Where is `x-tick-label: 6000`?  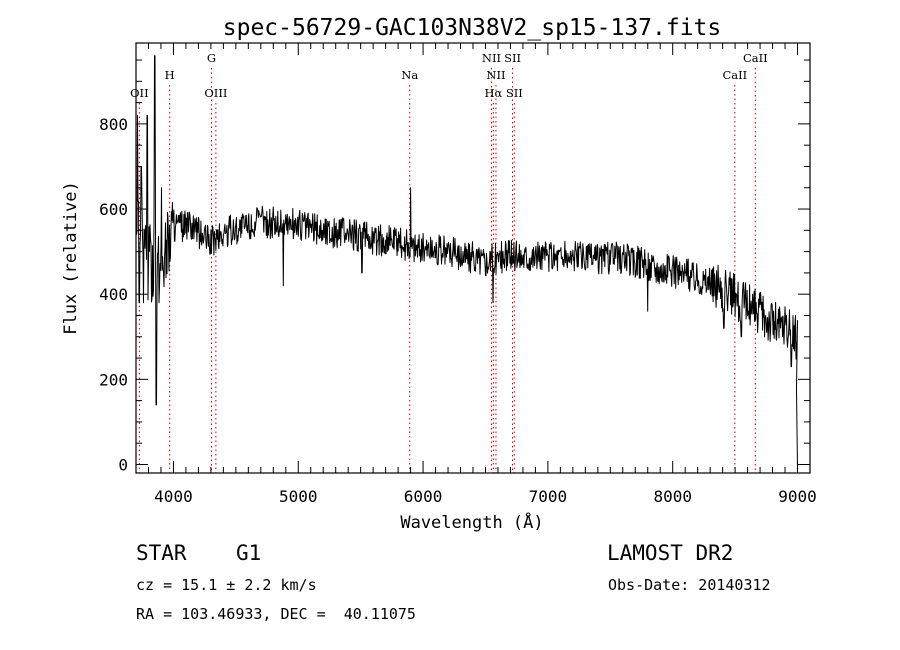 x-tick-label: 6000 is located at coordinates (423, 496).